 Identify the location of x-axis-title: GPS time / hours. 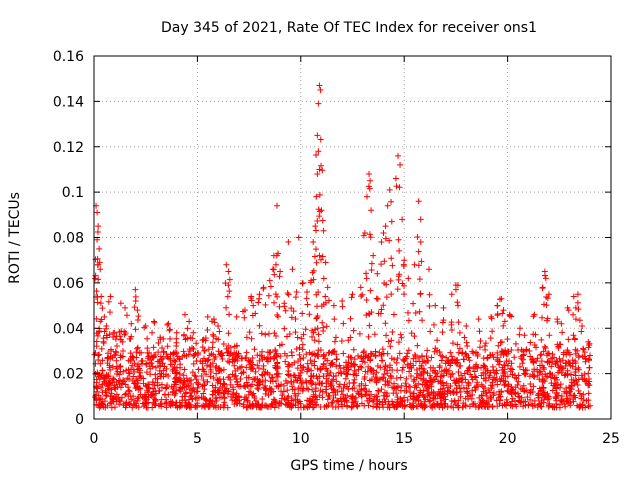
(348, 466).